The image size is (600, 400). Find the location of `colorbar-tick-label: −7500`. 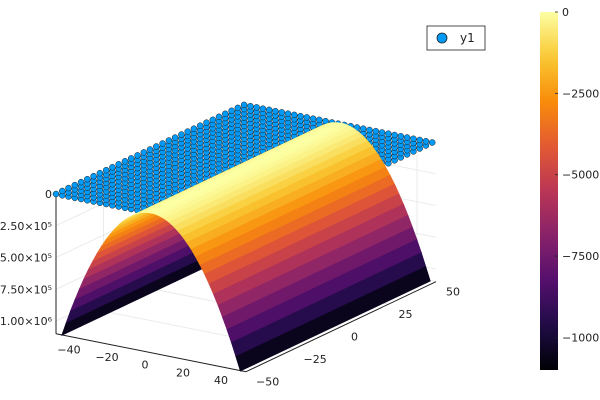

colorbar-tick-label: −7500 is located at coordinates (580, 256).